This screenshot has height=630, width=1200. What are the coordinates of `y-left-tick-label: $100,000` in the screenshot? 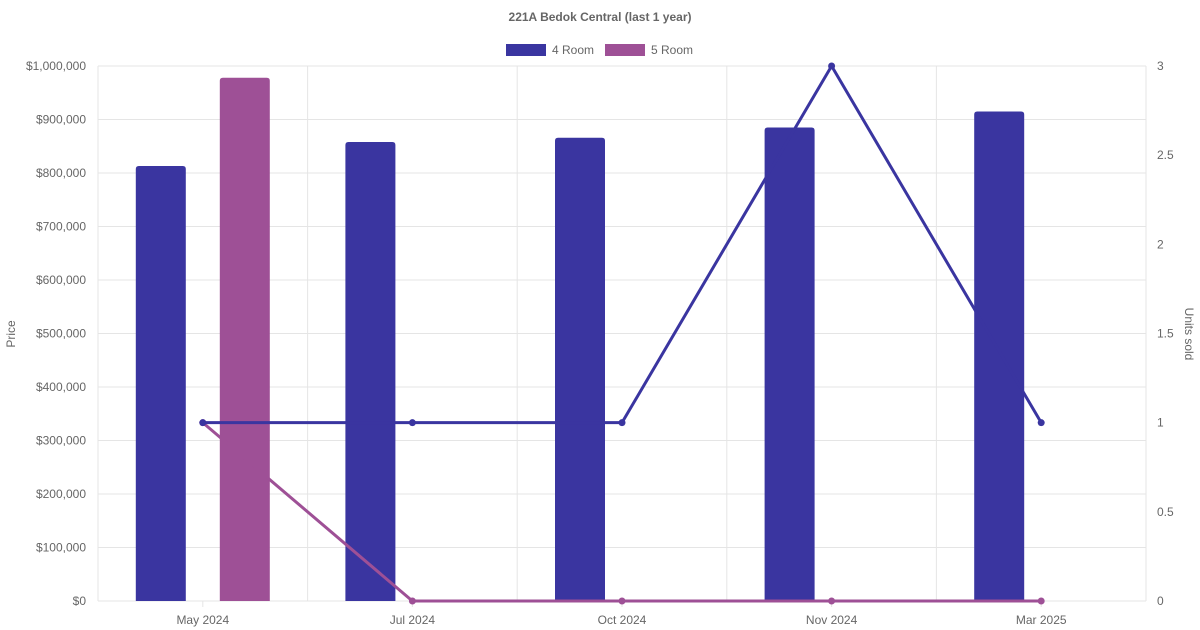 It's located at (61, 548).